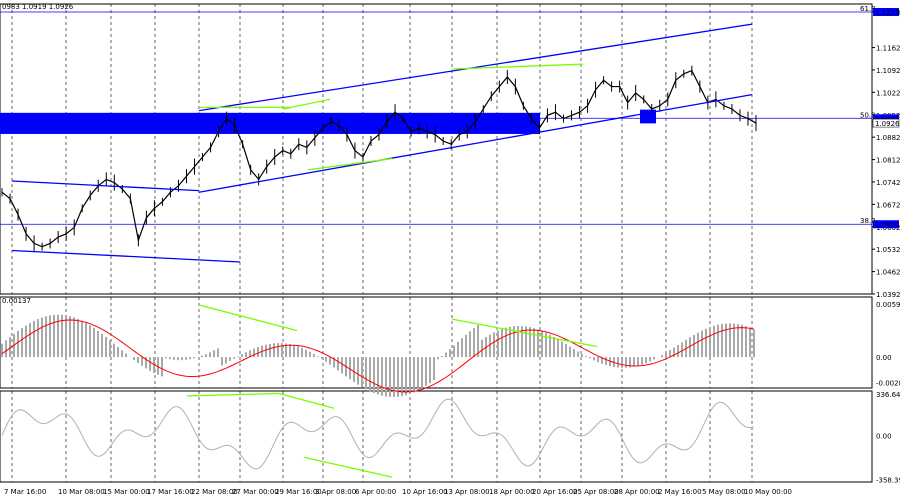 The width and height of the screenshot is (900, 500). What do you see at coordinates (126, 492) in the screenshot?
I see `x-tick-label: 15 Mar 00:00` at bounding box center [126, 492].